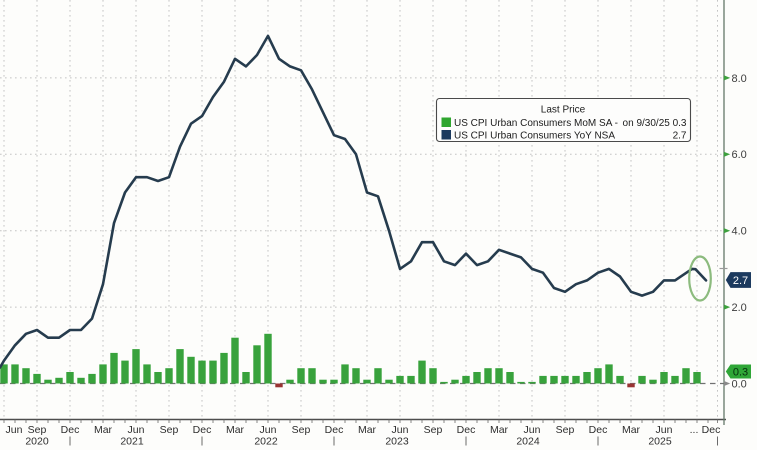 This screenshot has height=450, width=757. I want to click on svg-text: 2025, so click(660, 442).